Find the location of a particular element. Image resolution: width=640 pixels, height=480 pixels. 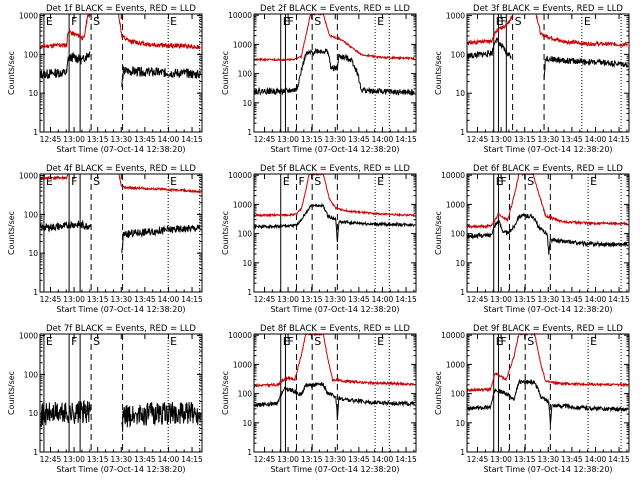

y-axis-label: Counts/sec is located at coordinates (438, 393).